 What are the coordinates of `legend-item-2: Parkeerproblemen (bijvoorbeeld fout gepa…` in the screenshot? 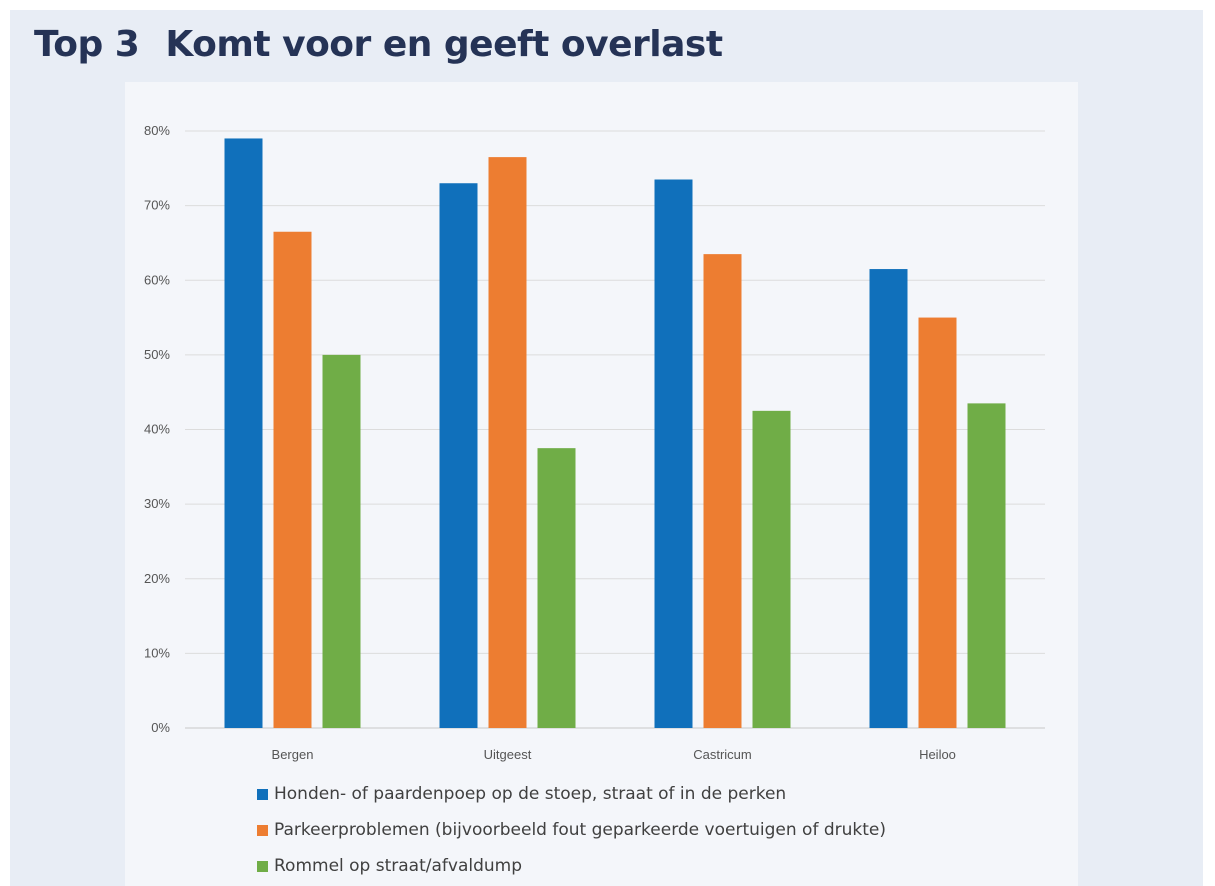 It's located at (571, 830).